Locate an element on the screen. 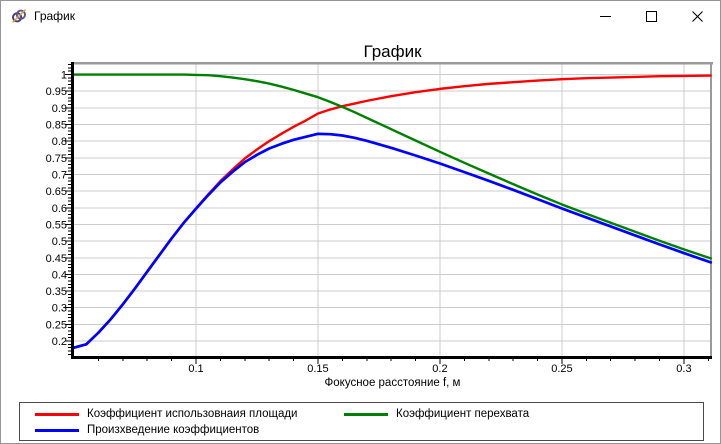 This screenshot has height=444, width=721. legend-item-intercept: Коэффициент перехвата is located at coordinates (436, 414).